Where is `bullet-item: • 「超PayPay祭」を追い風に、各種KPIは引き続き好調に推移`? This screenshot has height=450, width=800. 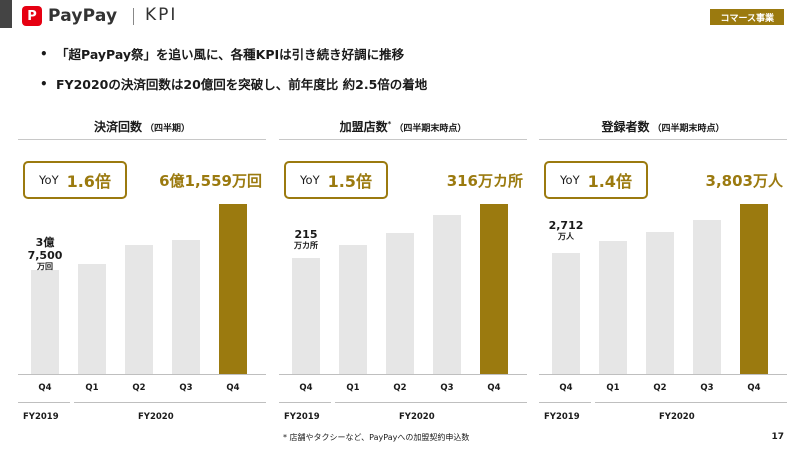
bullet-item: • 「超PayPay祭」を追い風に、各種KPIは引き続き好調に推移 is located at coordinates (222, 53).